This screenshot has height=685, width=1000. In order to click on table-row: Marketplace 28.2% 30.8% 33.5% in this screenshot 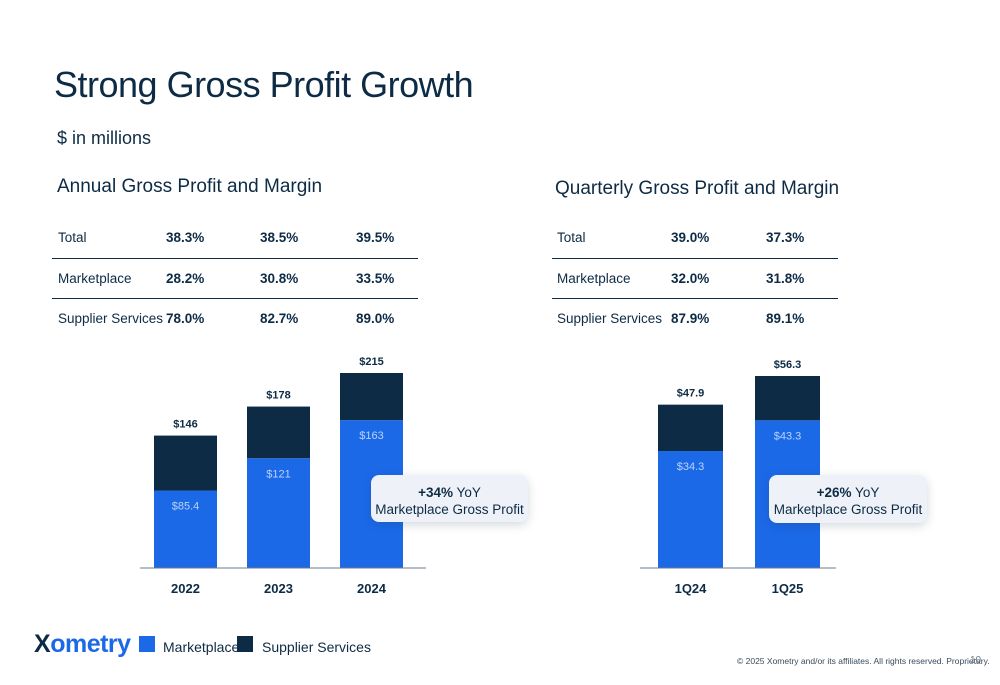, I will do `click(235, 279)`.